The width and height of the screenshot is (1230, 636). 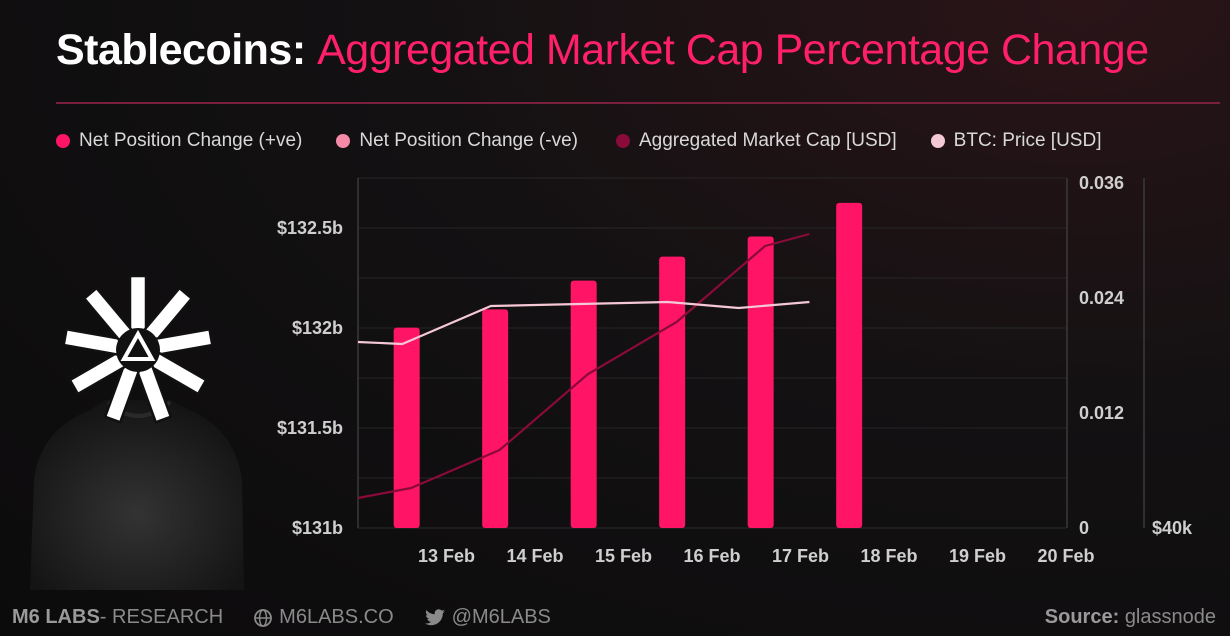 What do you see at coordinates (767, 140) in the screenshot?
I see `legend-label-market-cap: Aggregated Market Cap [USD]` at bounding box center [767, 140].